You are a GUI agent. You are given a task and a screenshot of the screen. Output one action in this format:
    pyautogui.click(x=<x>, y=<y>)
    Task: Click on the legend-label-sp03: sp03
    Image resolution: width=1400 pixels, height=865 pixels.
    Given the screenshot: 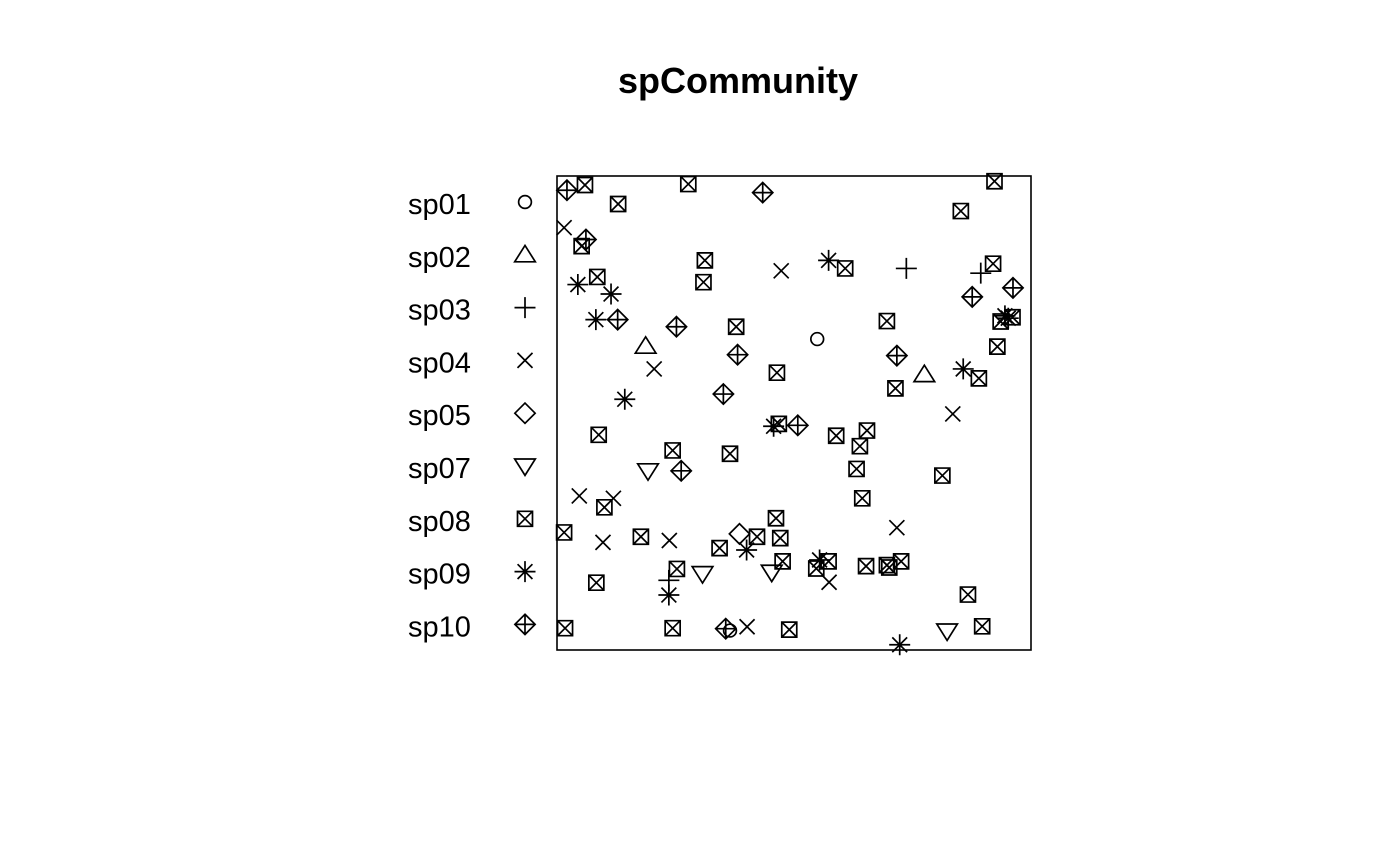 What is the action you would take?
    pyautogui.click(x=439, y=311)
    